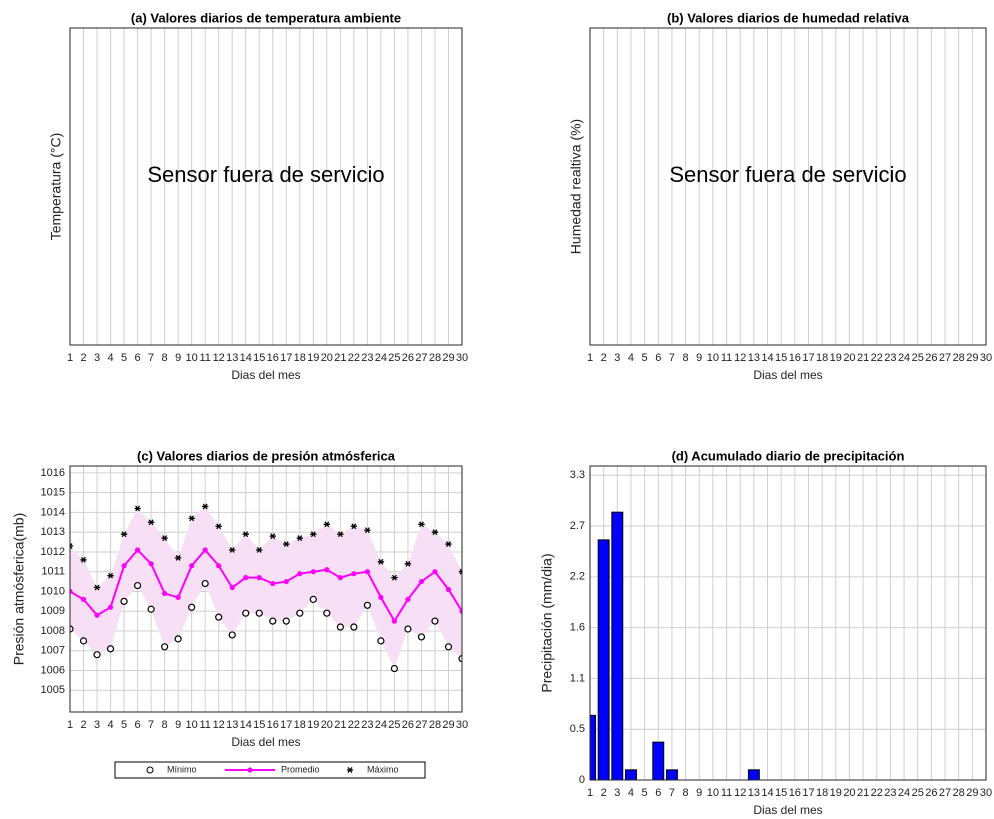  I want to click on y-tick-label: 1016, so click(53, 473).